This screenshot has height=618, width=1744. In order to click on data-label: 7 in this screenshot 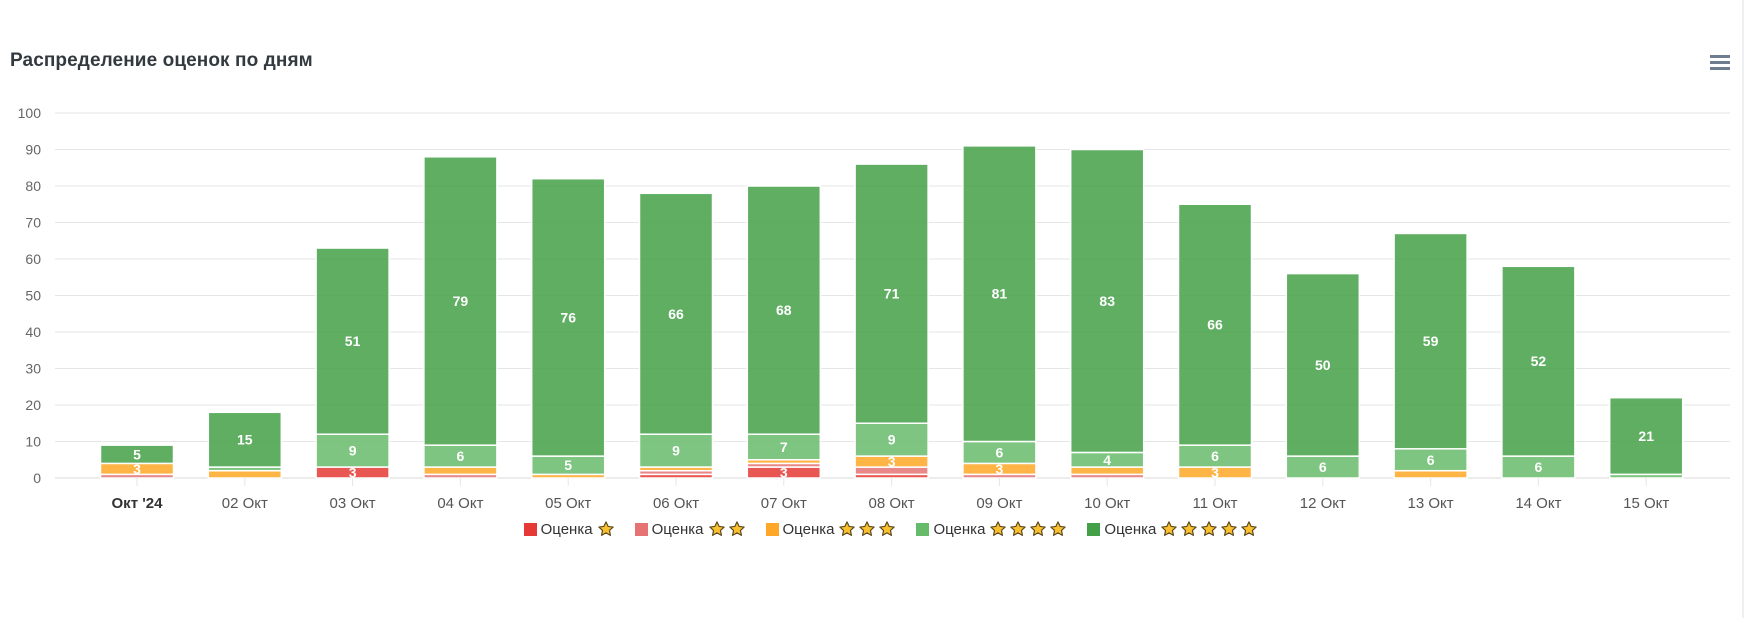, I will do `click(784, 447)`.